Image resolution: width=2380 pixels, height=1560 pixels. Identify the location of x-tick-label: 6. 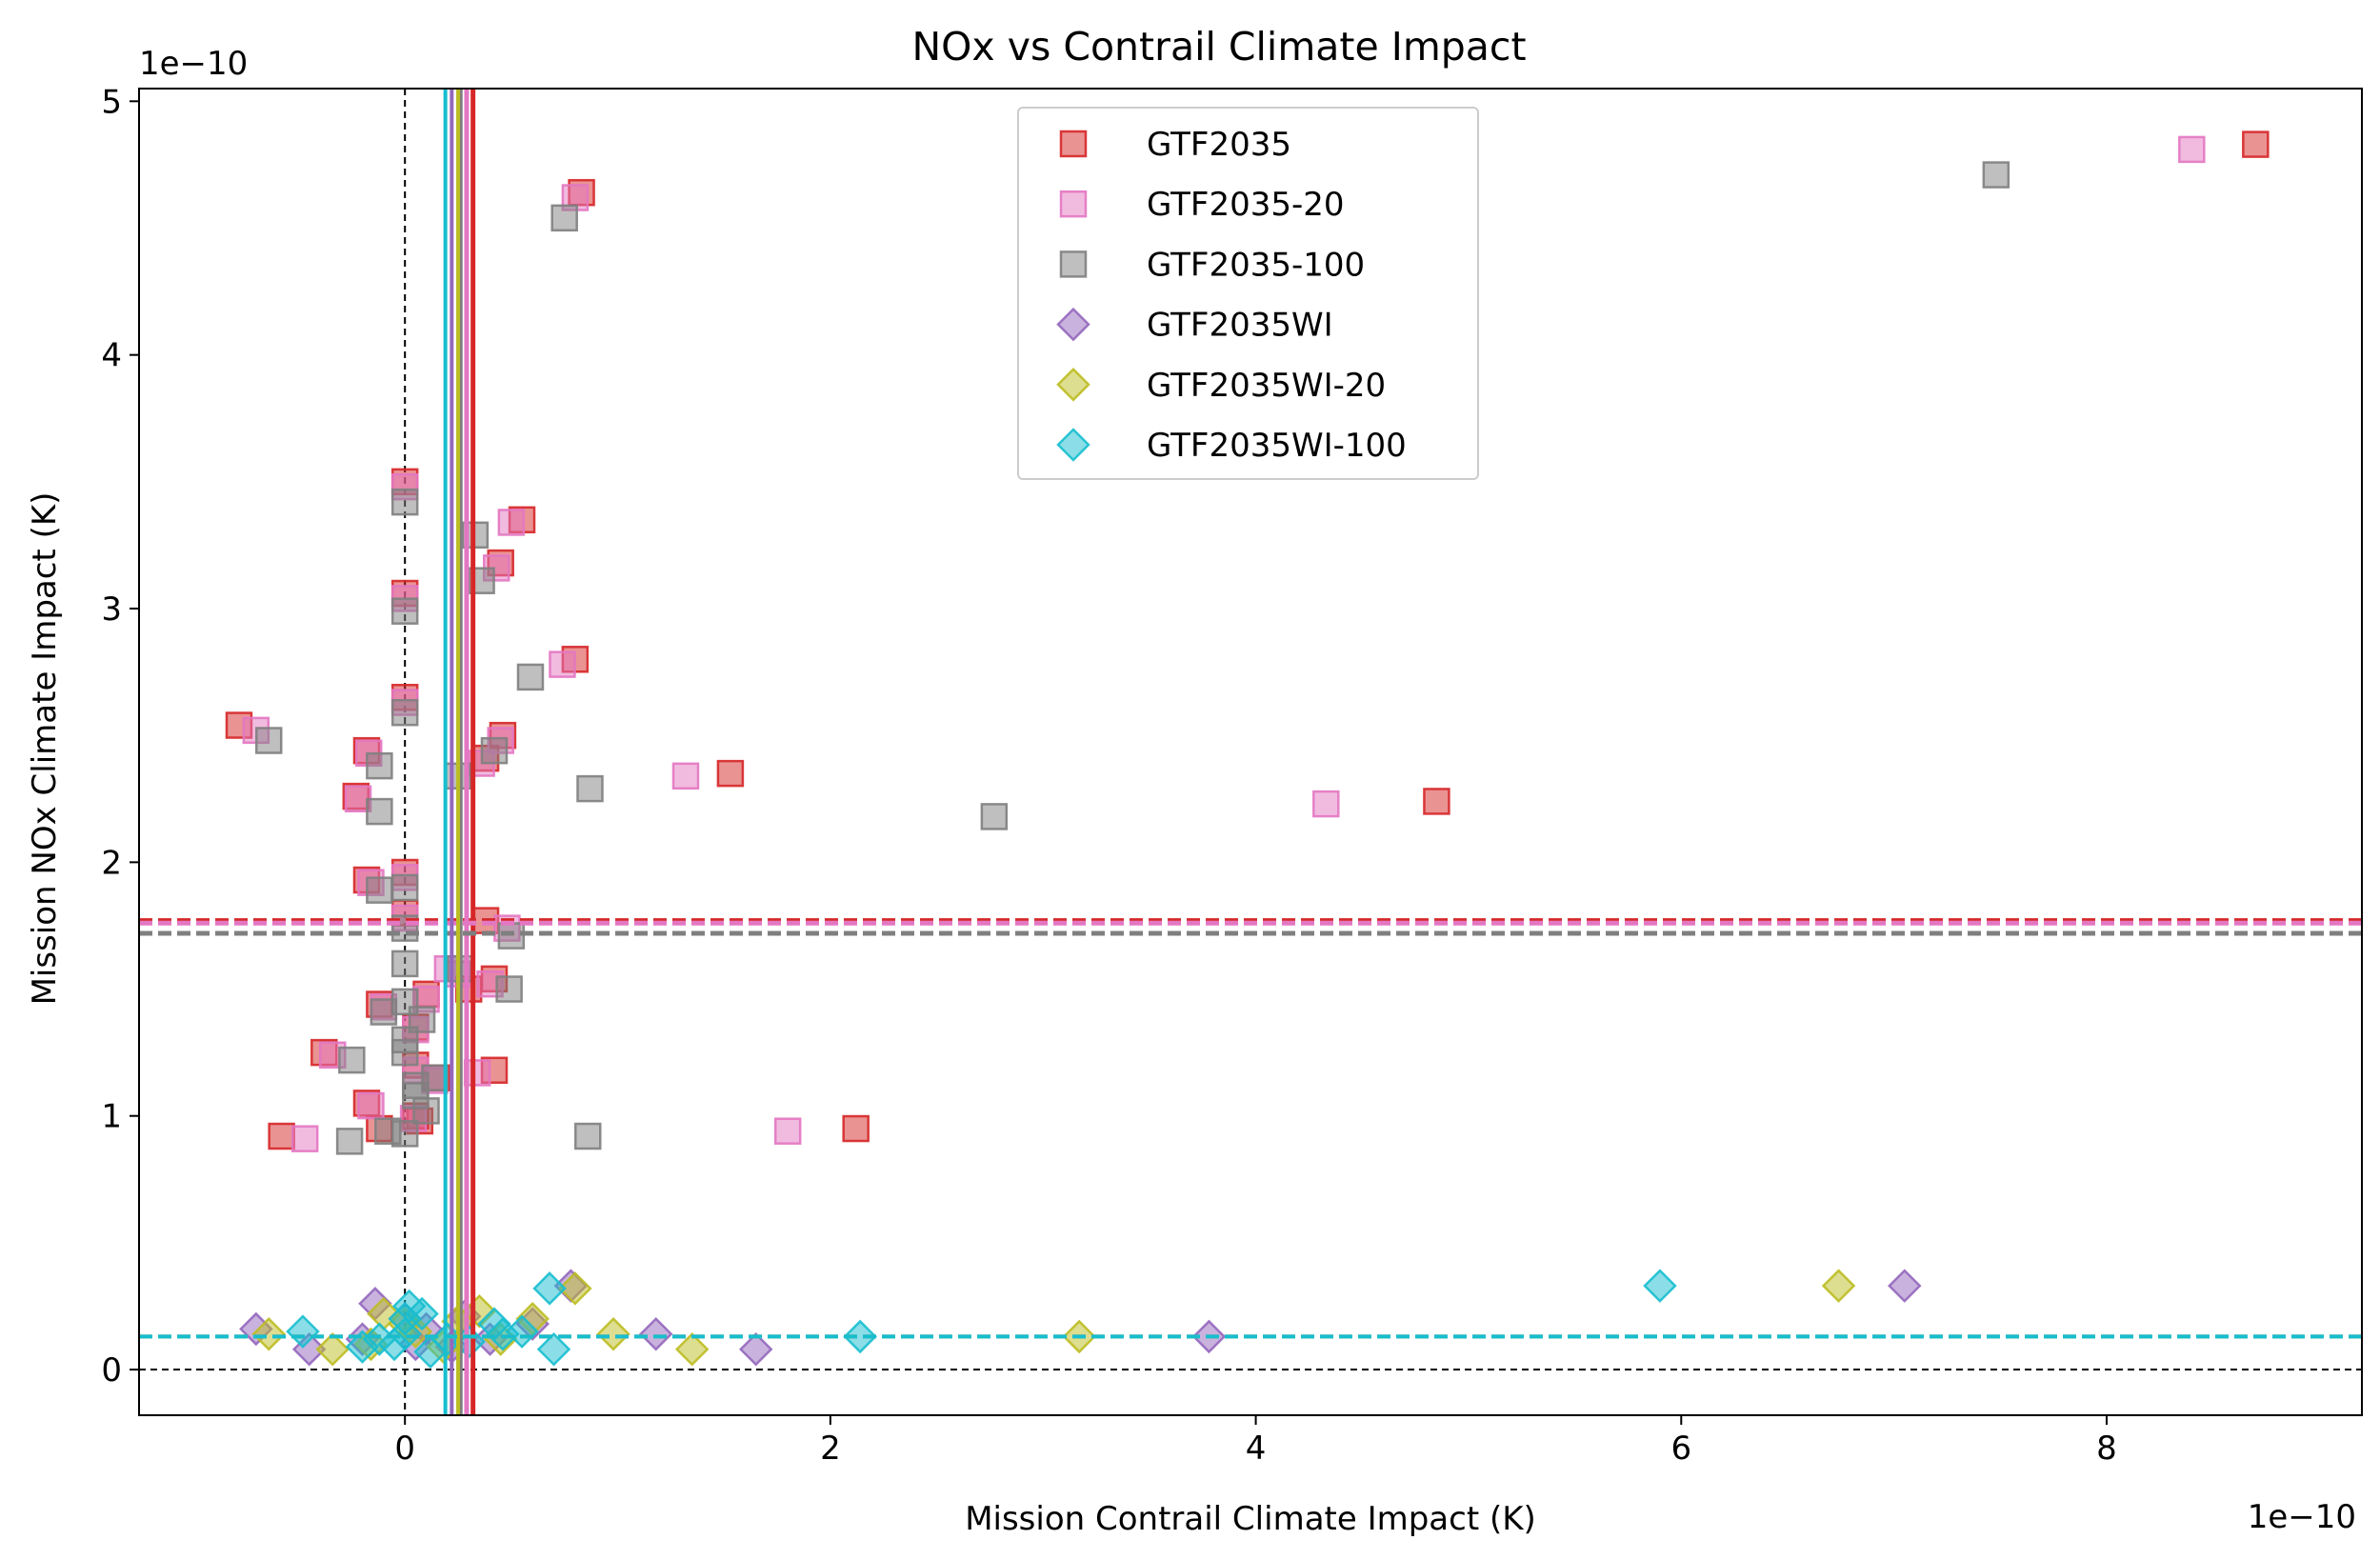
(1680, 1449).